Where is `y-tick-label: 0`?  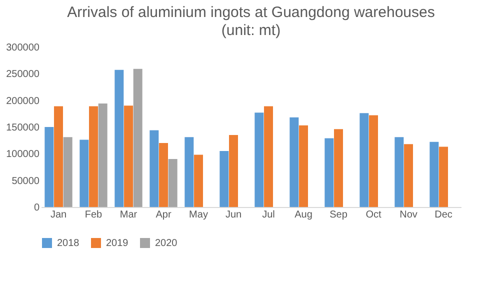
y-tick-label: 0 is located at coordinates (37, 208).